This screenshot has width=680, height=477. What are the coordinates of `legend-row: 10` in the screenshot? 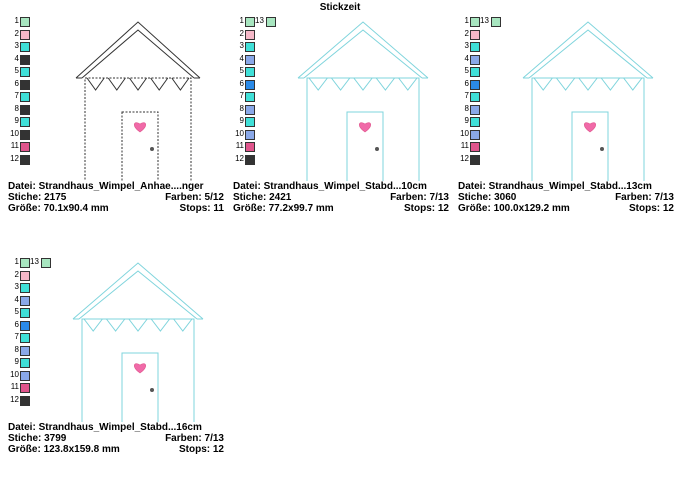 It's located at (488, 135).